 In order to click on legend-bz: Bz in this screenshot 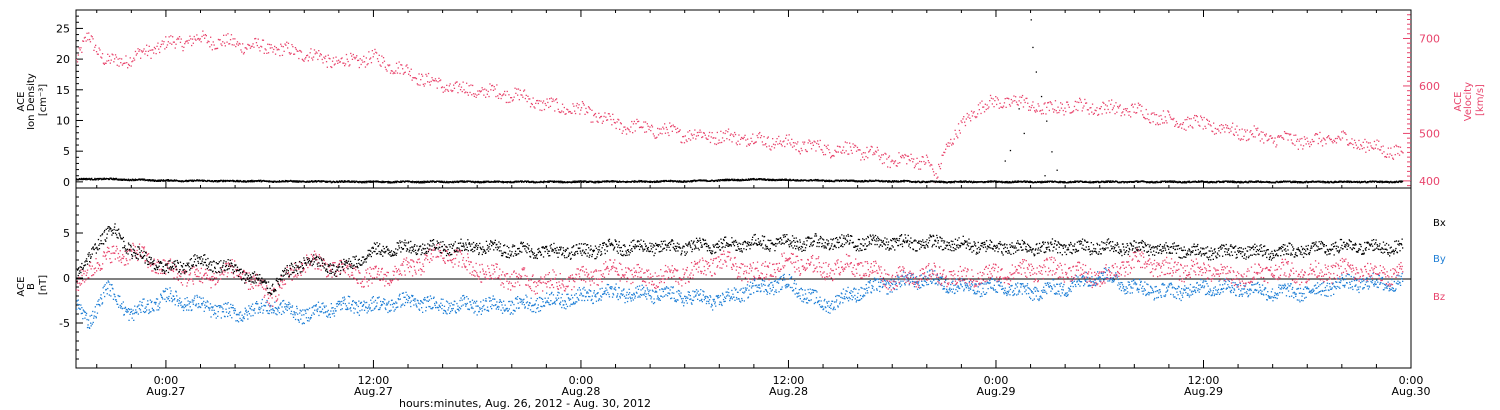, I will do `click(1439, 297)`.